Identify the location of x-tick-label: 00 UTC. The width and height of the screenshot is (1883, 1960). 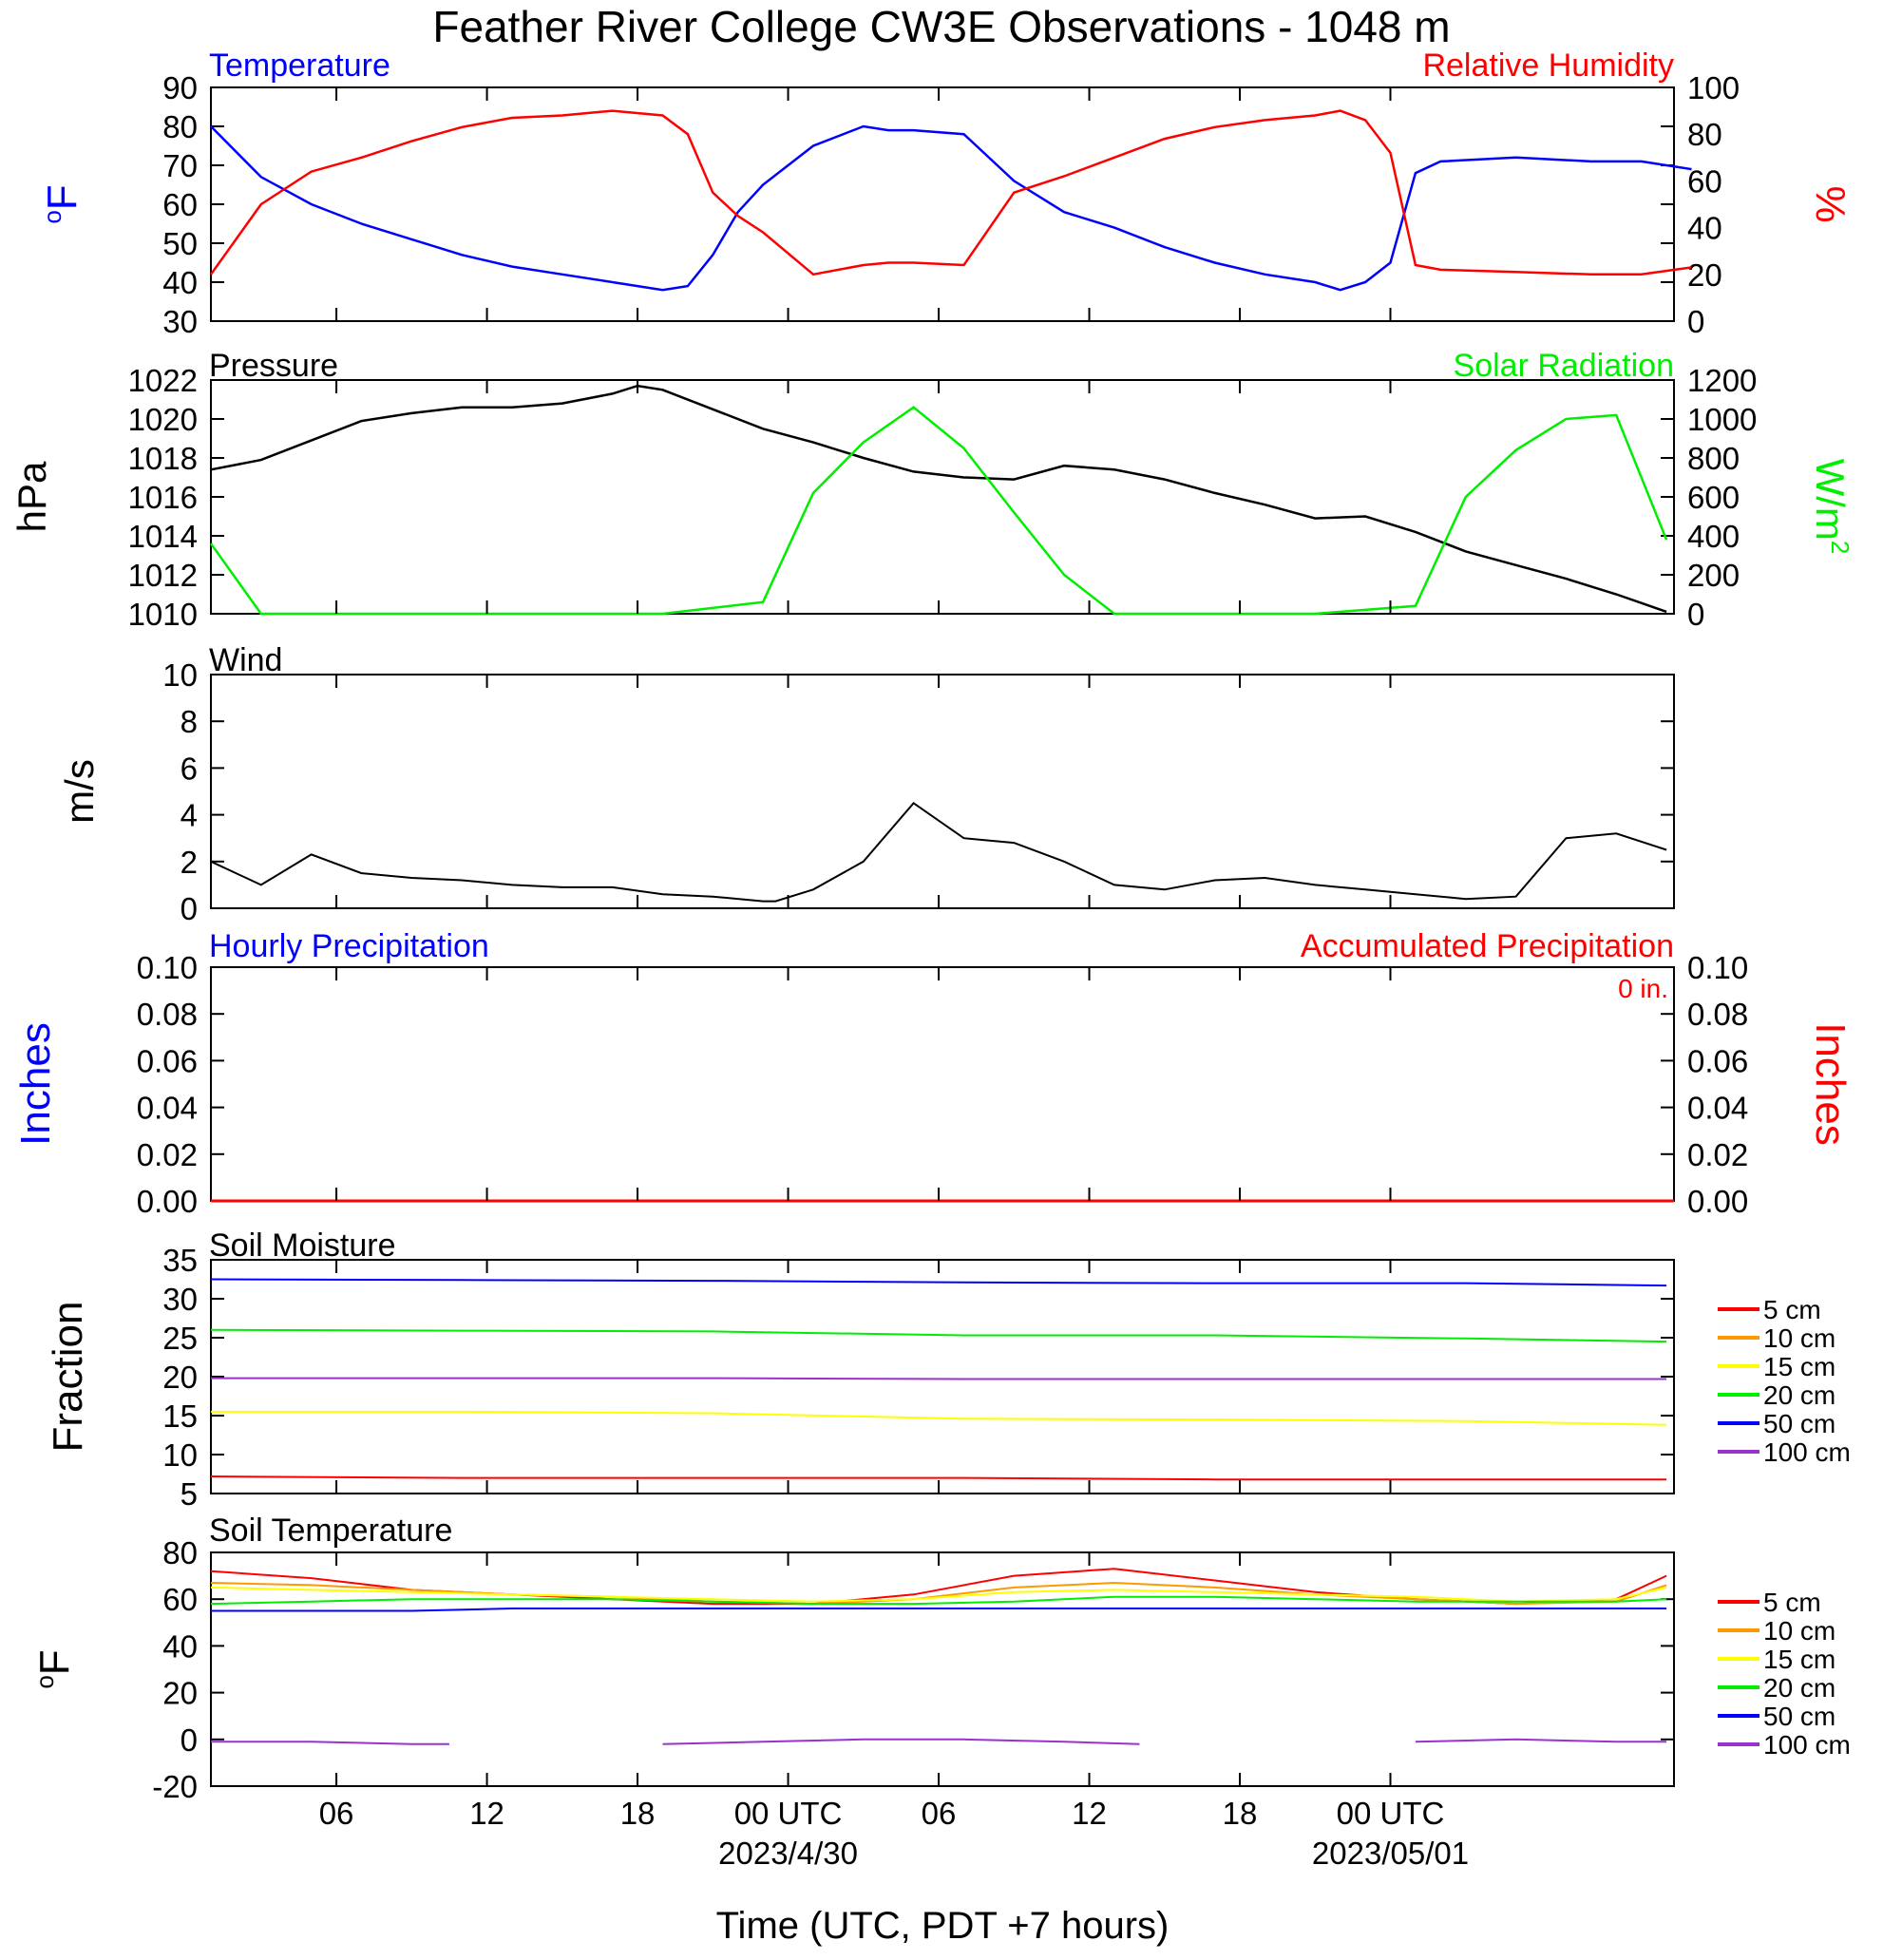
(788, 1813).